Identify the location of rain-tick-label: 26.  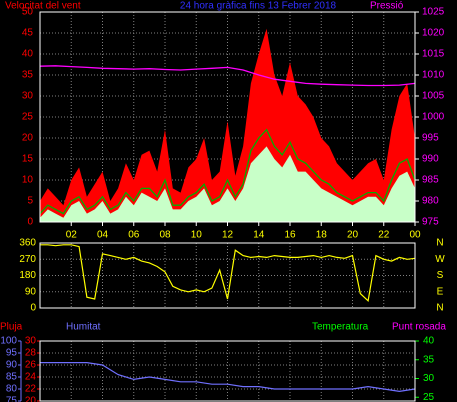
(31, 365).